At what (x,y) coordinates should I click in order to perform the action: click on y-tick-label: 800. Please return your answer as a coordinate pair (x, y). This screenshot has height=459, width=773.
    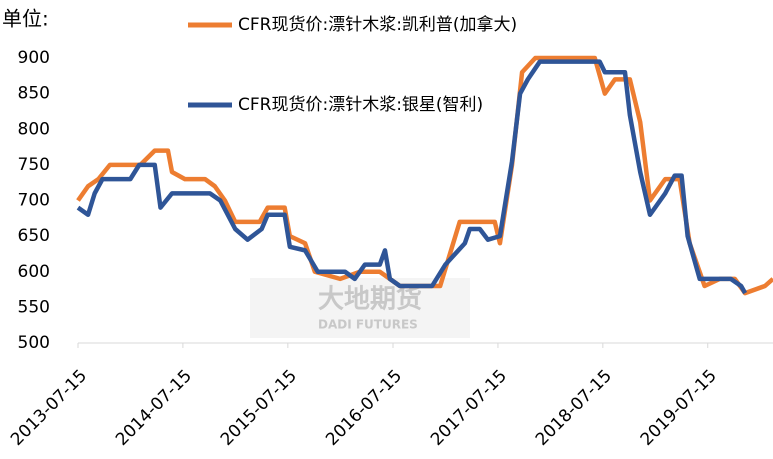
    Looking at the image, I should click on (34, 129).